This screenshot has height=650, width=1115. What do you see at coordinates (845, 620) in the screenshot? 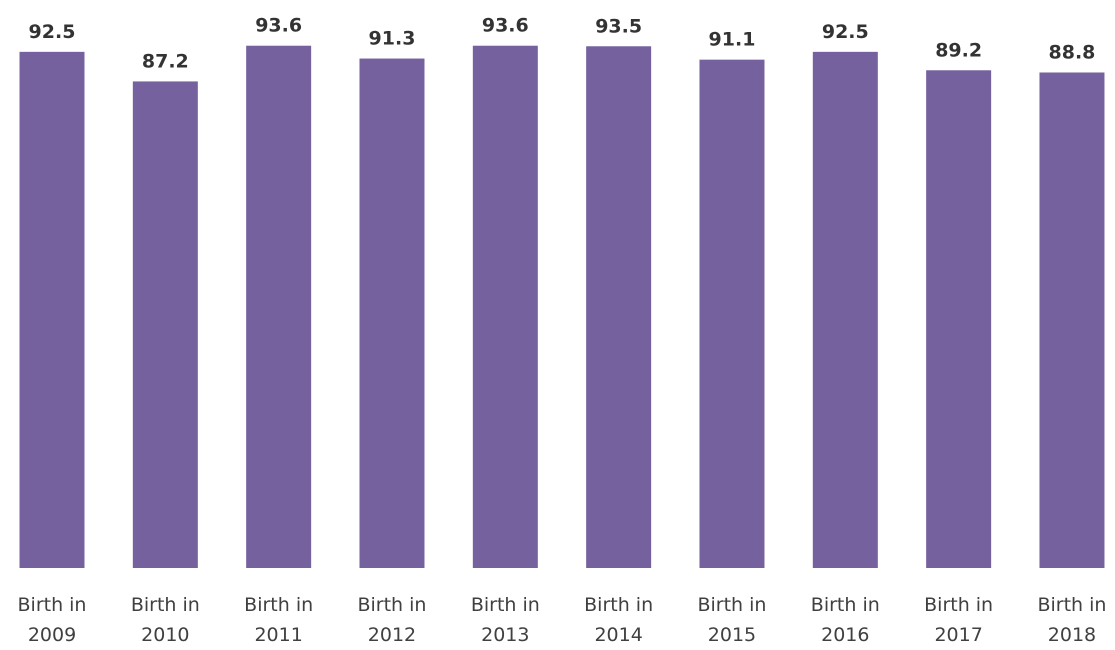
I see `x-tick-label: Birth in 2016` at bounding box center [845, 620].